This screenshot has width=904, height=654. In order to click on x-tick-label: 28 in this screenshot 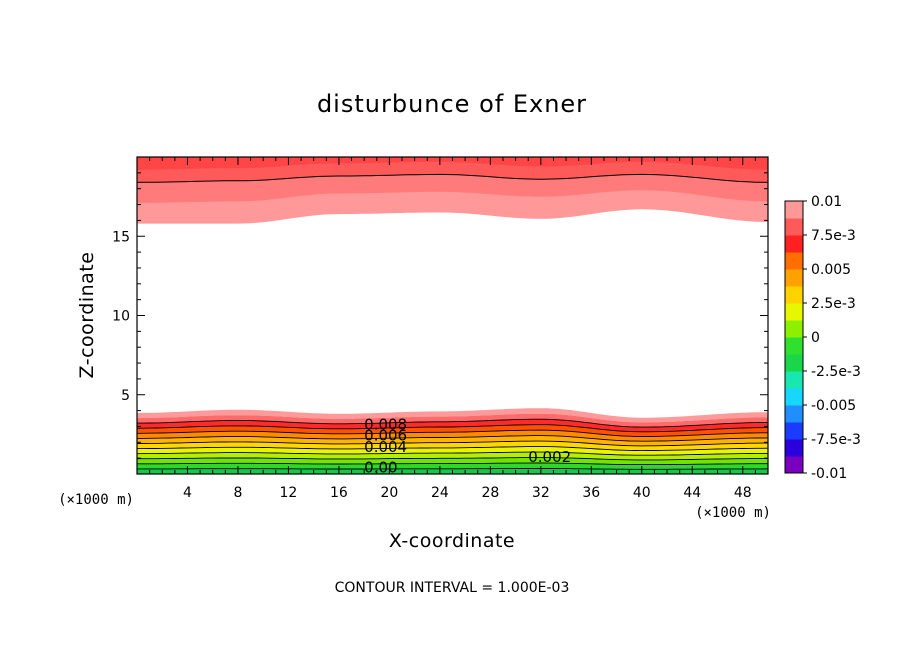, I will do `click(490, 493)`.